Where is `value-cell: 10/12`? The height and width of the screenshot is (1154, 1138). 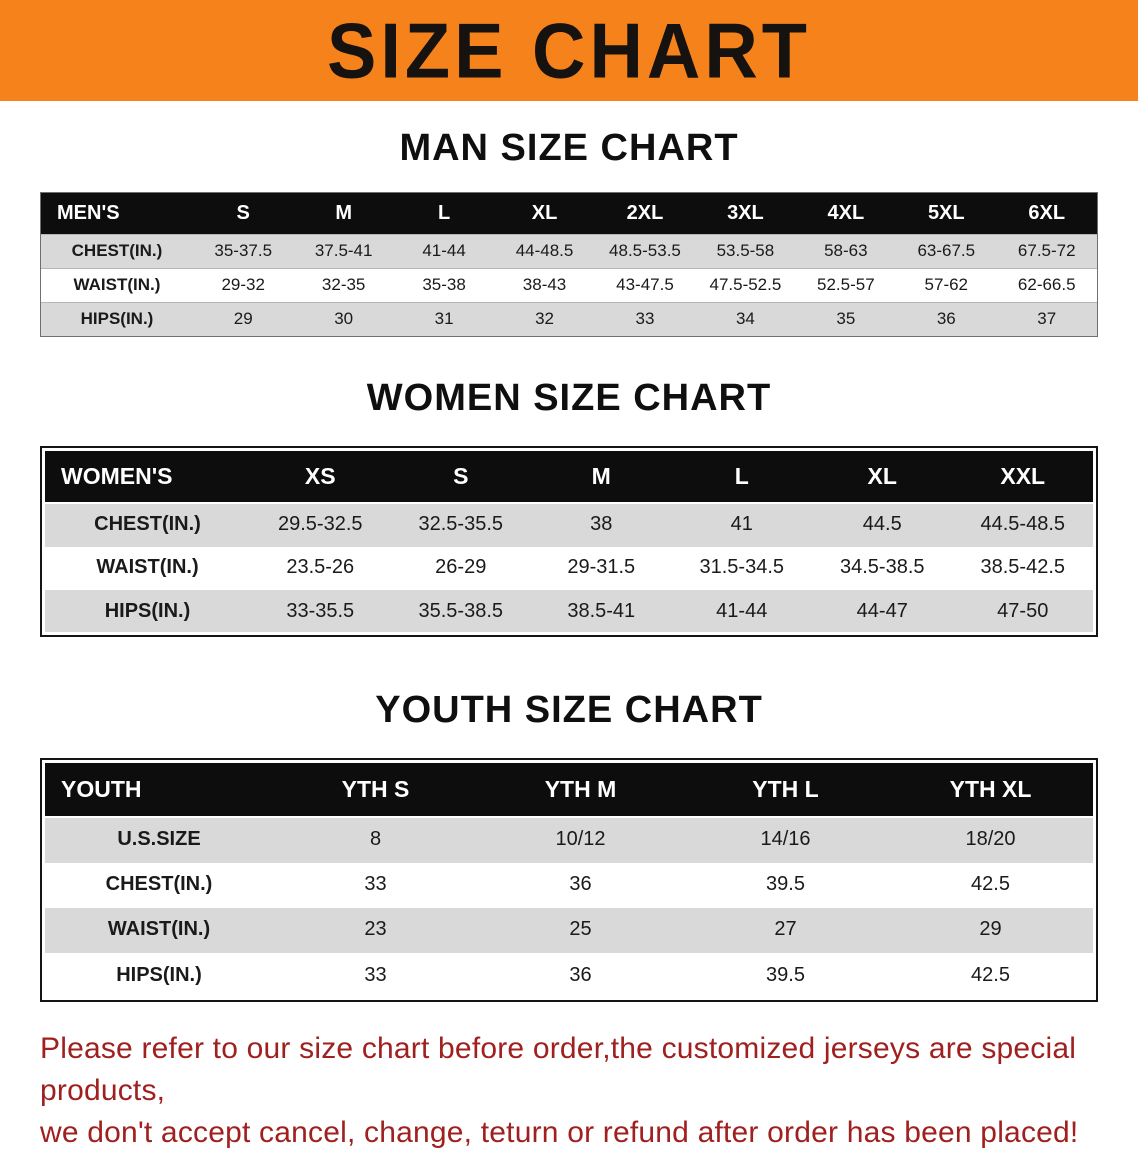
value-cell: 10/12 is located at coordinates (580, 839).